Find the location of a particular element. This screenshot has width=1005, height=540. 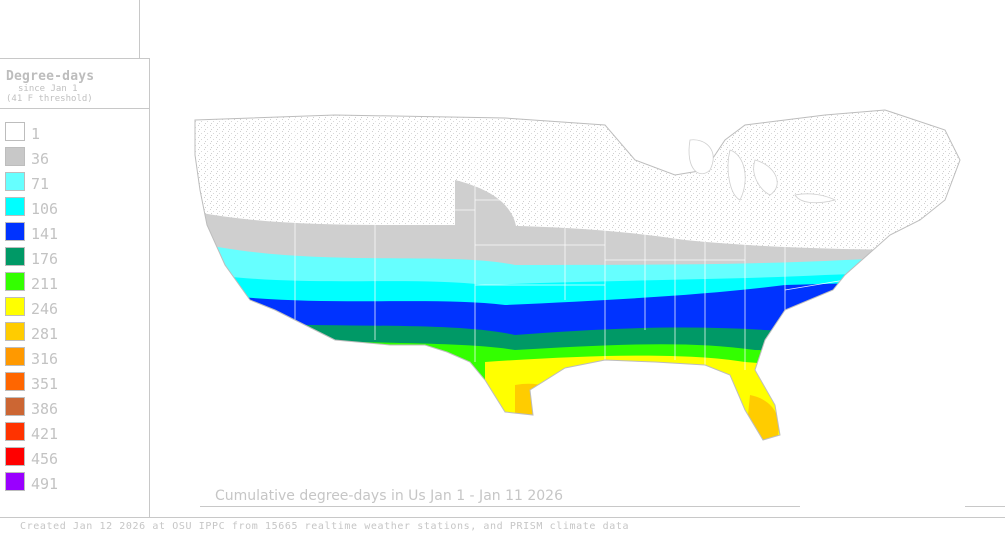

legend-label: 246 is located at coordinates (45, 309).